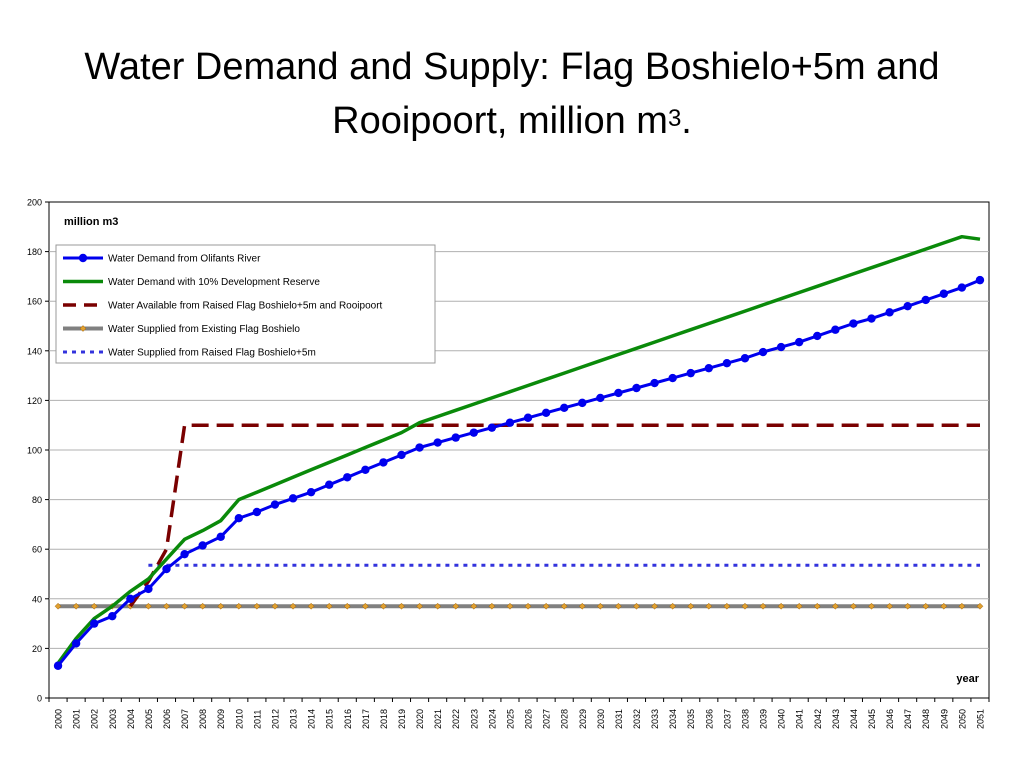 This screenshot has height=768, width=1024. I want to click on x-tick-label: 2011, so click(257, 719).